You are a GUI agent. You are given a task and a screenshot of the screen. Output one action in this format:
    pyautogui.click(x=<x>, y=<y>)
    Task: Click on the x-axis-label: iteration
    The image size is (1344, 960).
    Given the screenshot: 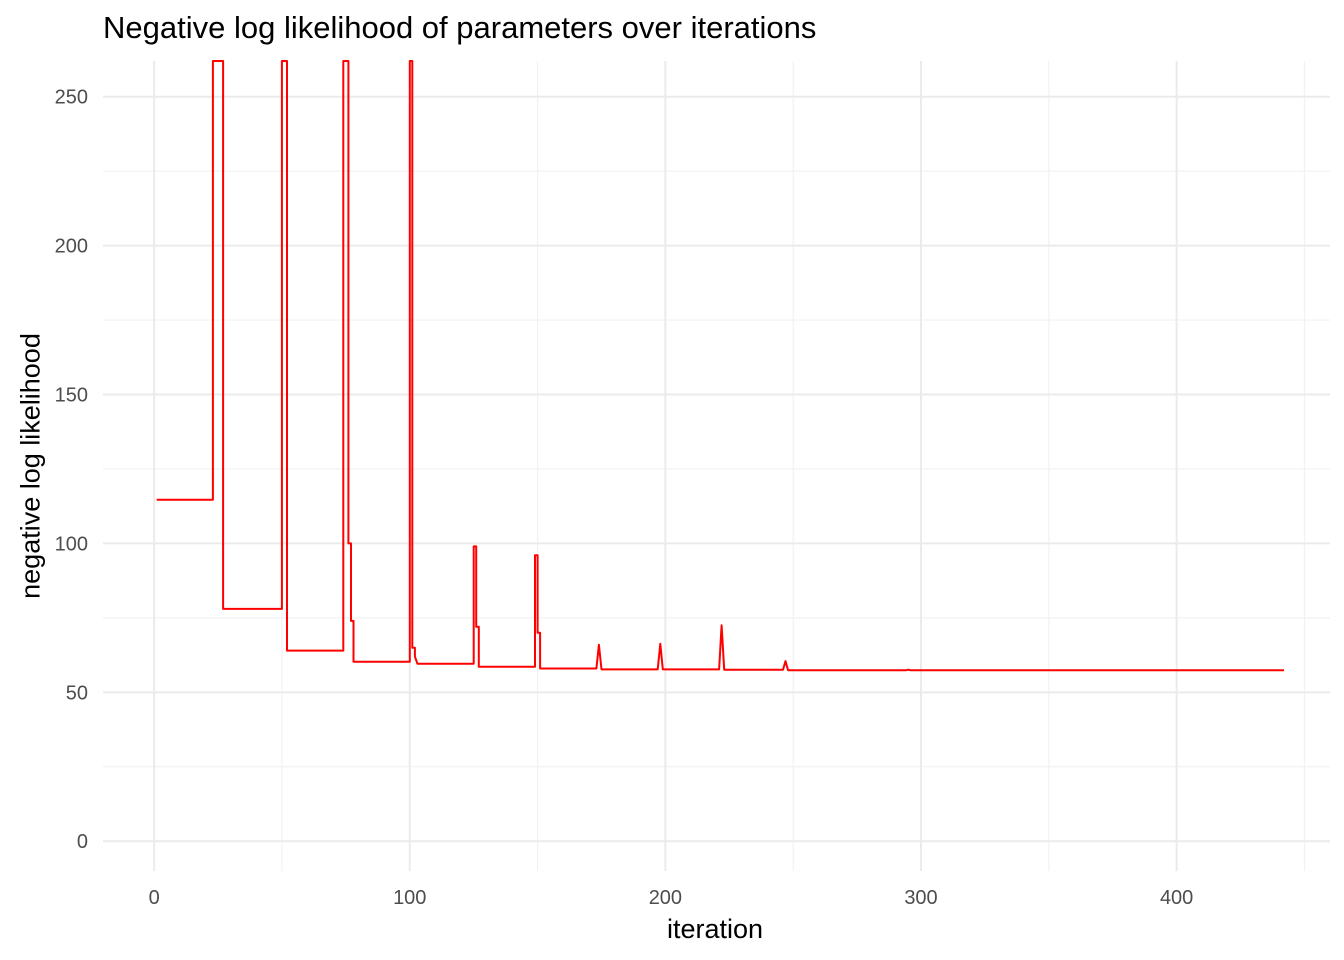 What is the action you would take?
    pyautogui.click(x=715, y=929)
    